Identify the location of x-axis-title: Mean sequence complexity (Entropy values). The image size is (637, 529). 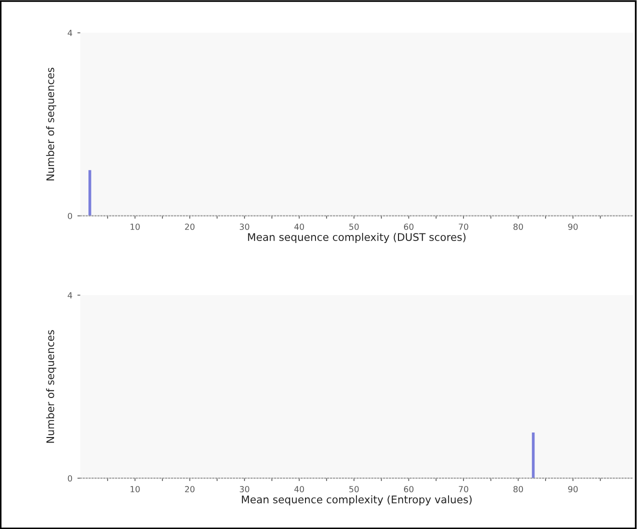
(357, 500).